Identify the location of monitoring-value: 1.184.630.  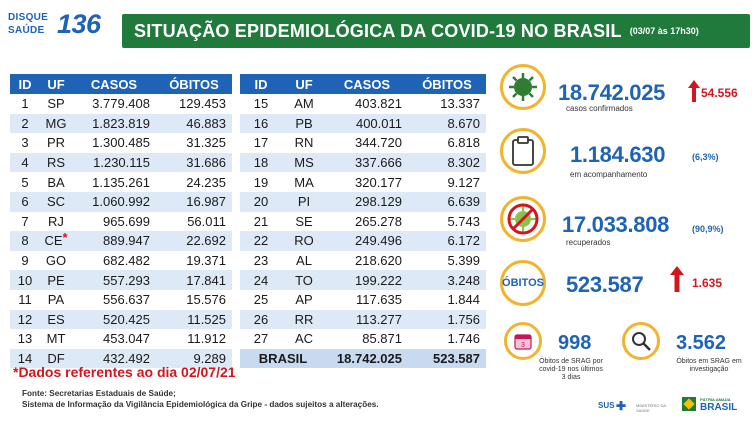
(618, 154).